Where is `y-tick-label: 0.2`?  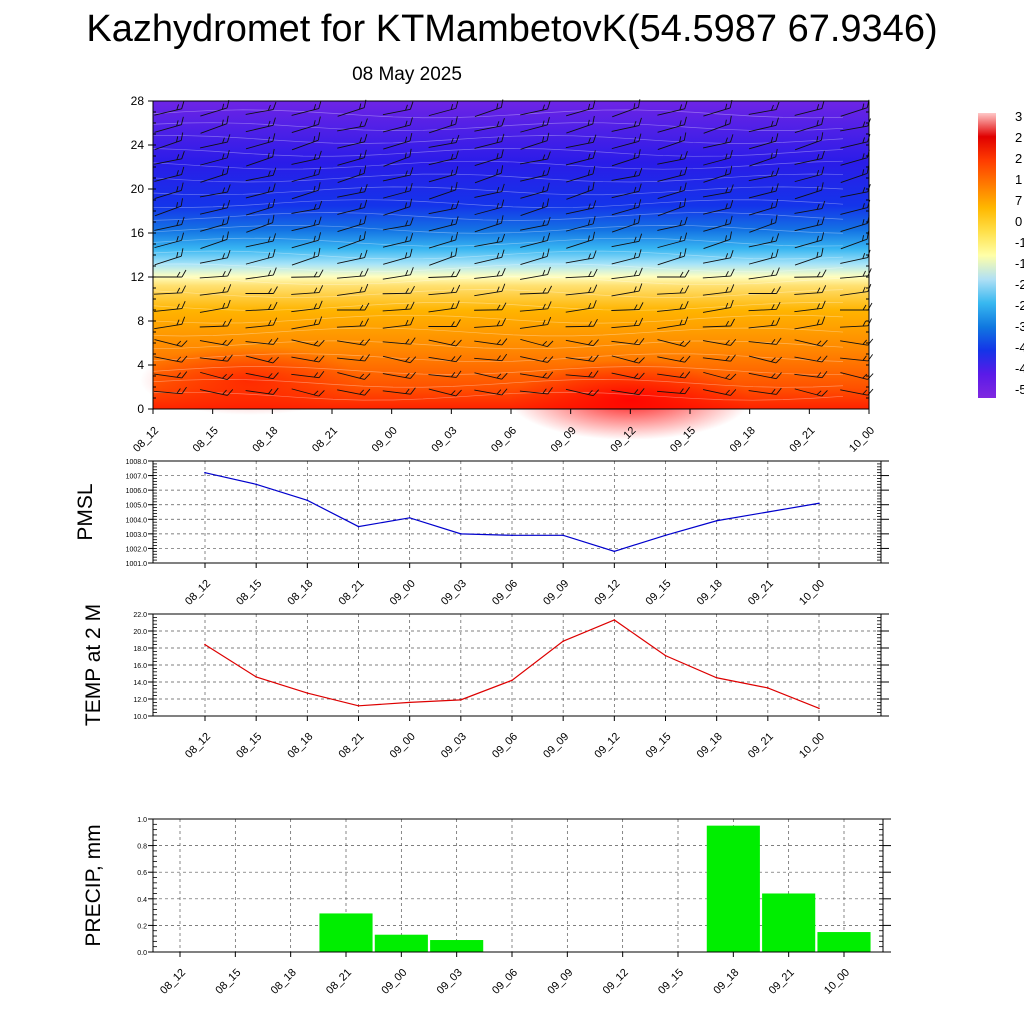
y-tick-label: 0.2 is located at coordinates (142, 926).